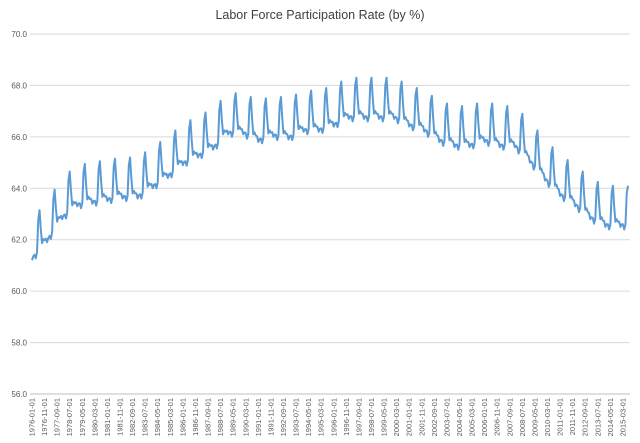  Describe the element at coordinates (547, 417) in the screenshot. I see `x-tick-label: 2010-03-01` at that location.